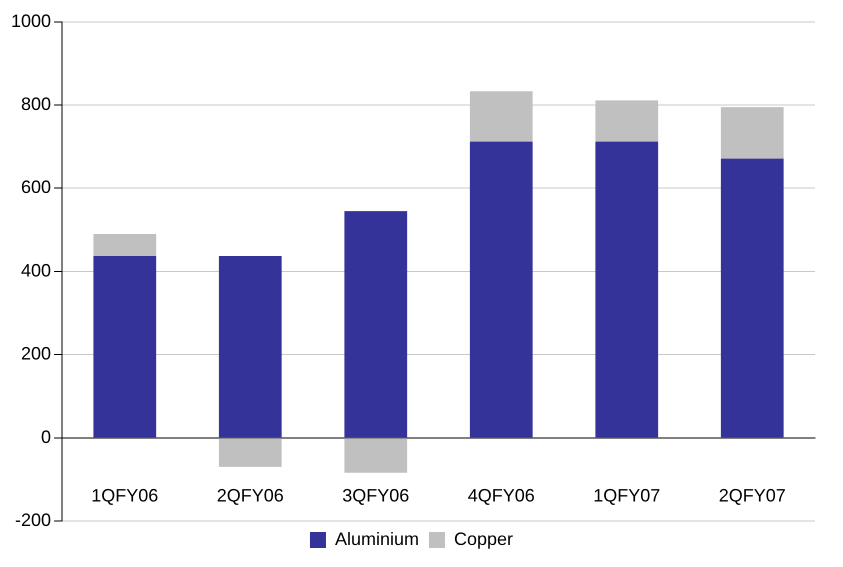 The height and width of the screenshot is (567, 843). I want to click on x-tick-label: 2QFY07, so click(752, 496).